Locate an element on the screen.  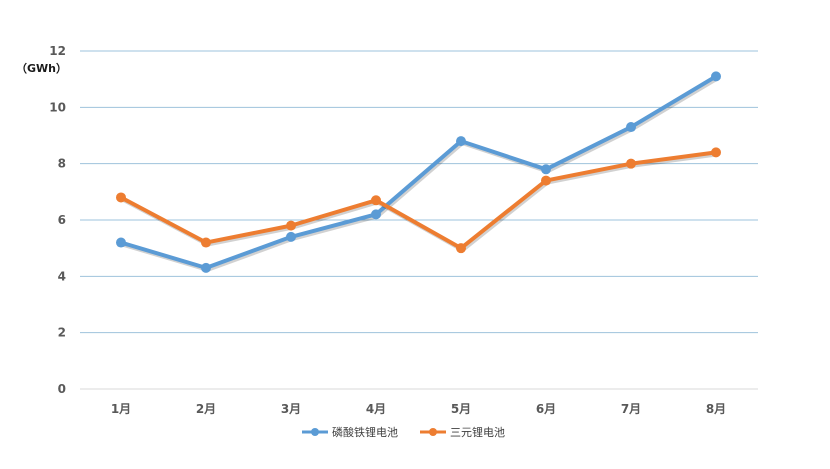
y-axis-ticks: 0 2 4 6 8 10 12 is located at coordinates (57, 220).